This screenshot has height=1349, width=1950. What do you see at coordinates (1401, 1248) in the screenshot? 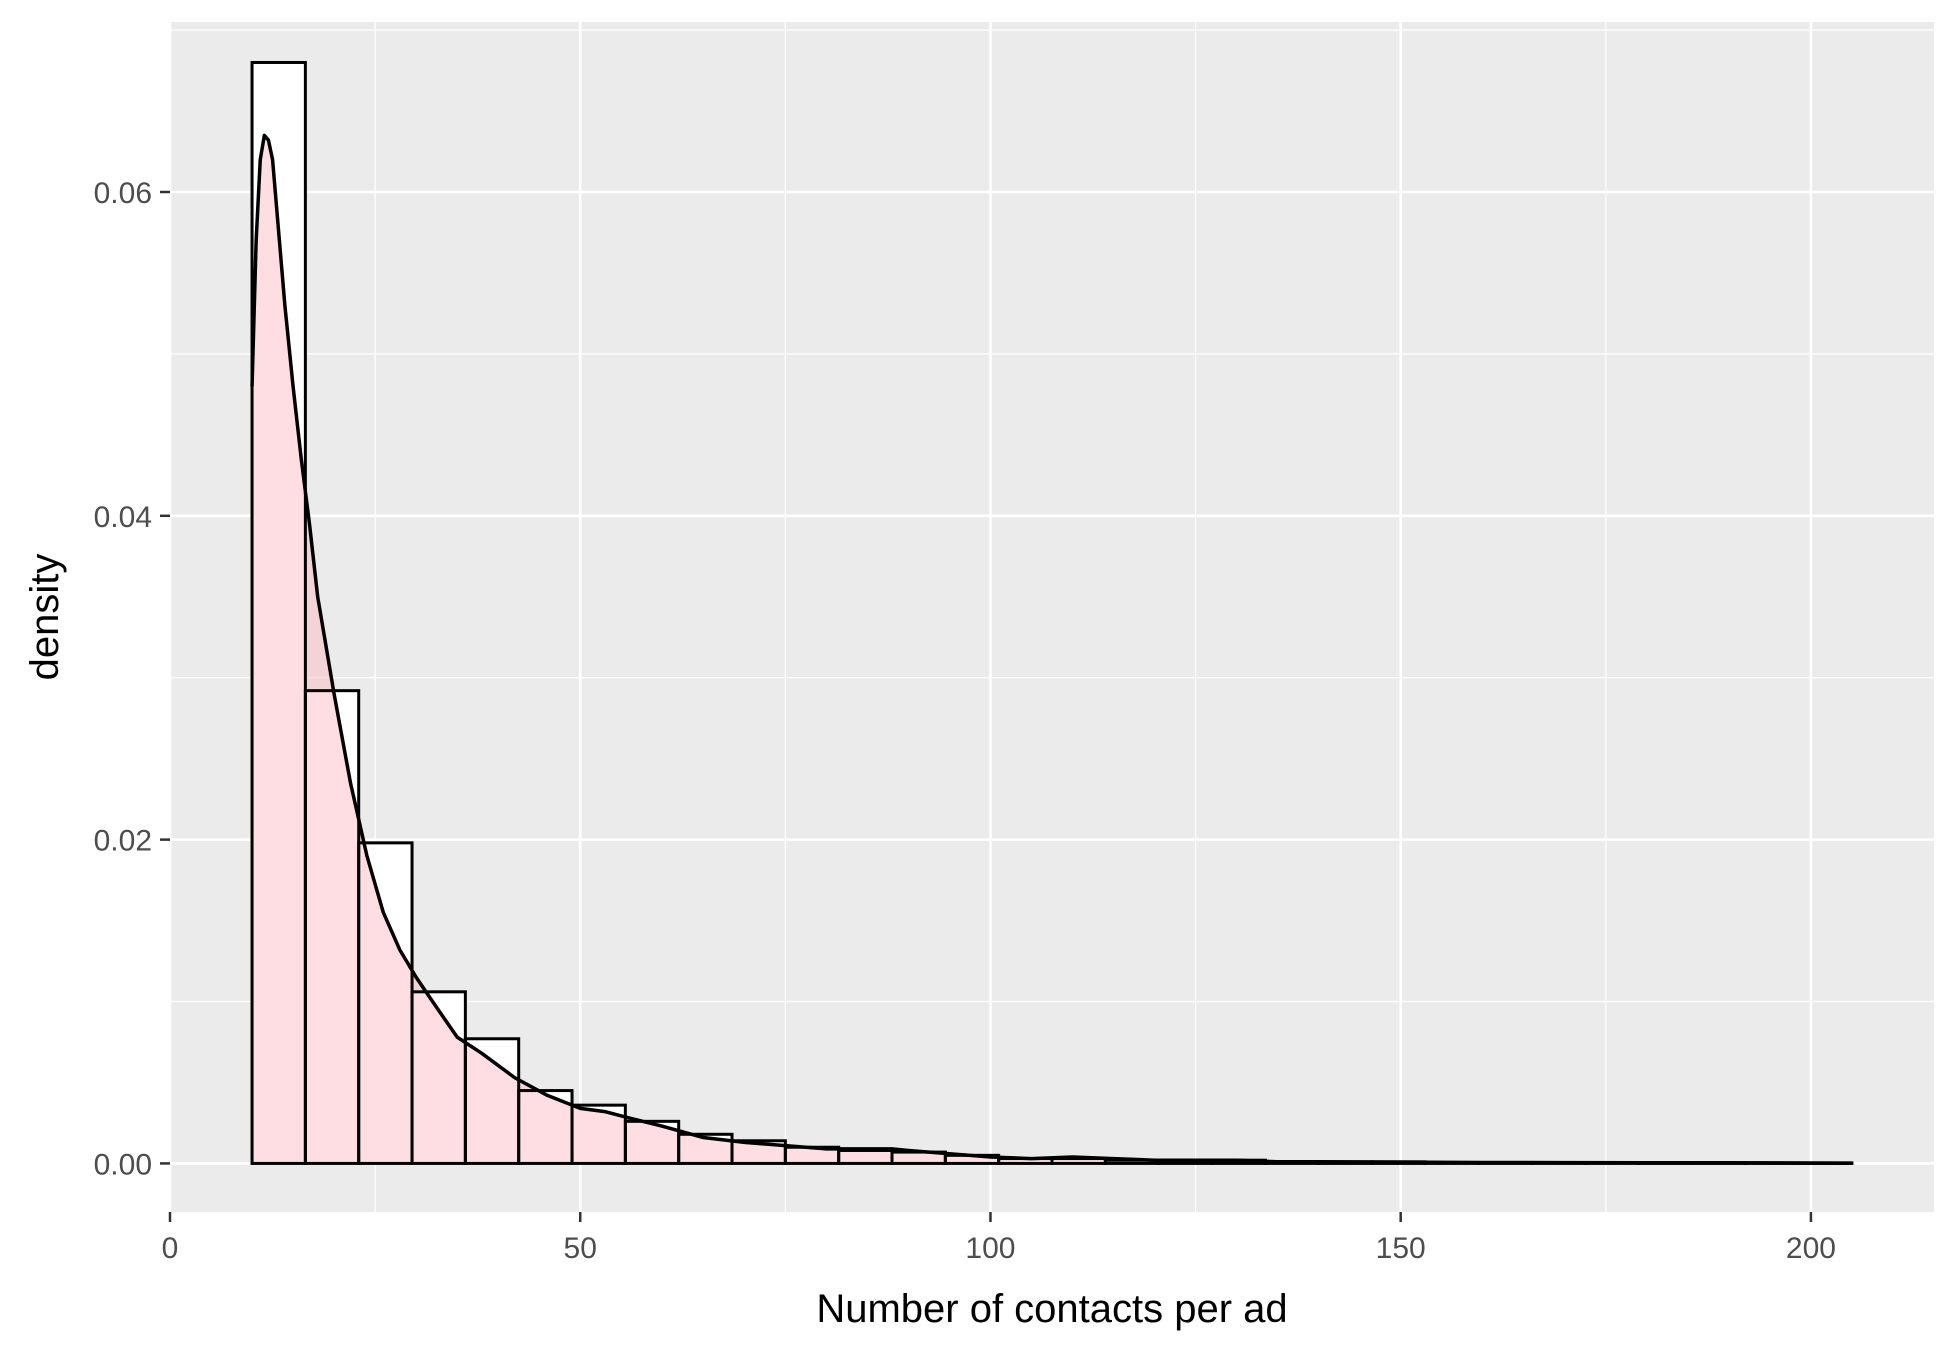
I see `x-tick-label: 150` at bounding box center [1401, 1248].